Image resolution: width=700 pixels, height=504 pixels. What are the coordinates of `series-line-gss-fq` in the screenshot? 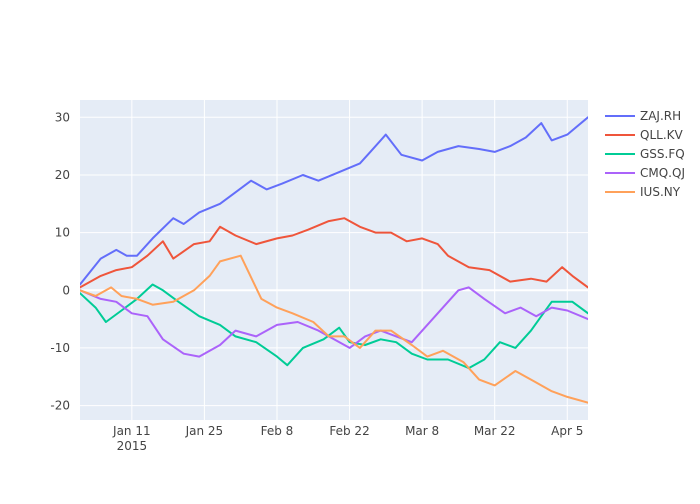 It's located at (334, 326).